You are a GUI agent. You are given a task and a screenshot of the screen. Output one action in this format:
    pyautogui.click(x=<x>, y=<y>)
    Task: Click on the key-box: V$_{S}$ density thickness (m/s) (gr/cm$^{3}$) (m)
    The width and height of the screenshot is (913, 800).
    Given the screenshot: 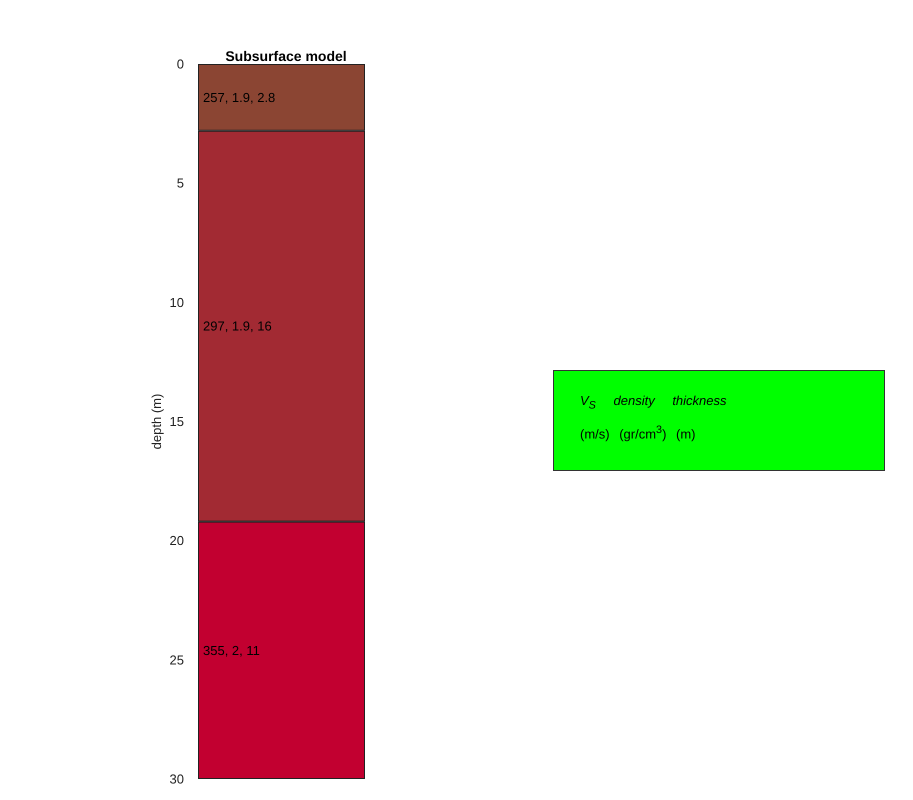 What is the action you would take?
    pyautogui.click(x=719, y=420)
    